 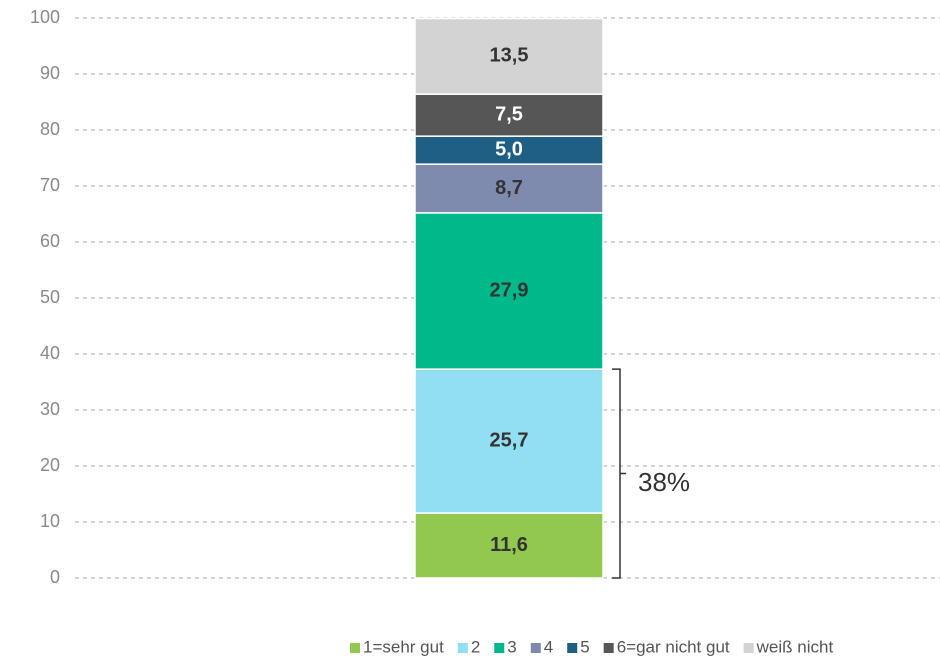 I want to click on y-tick-label: 60, so click(x=50, y=241).